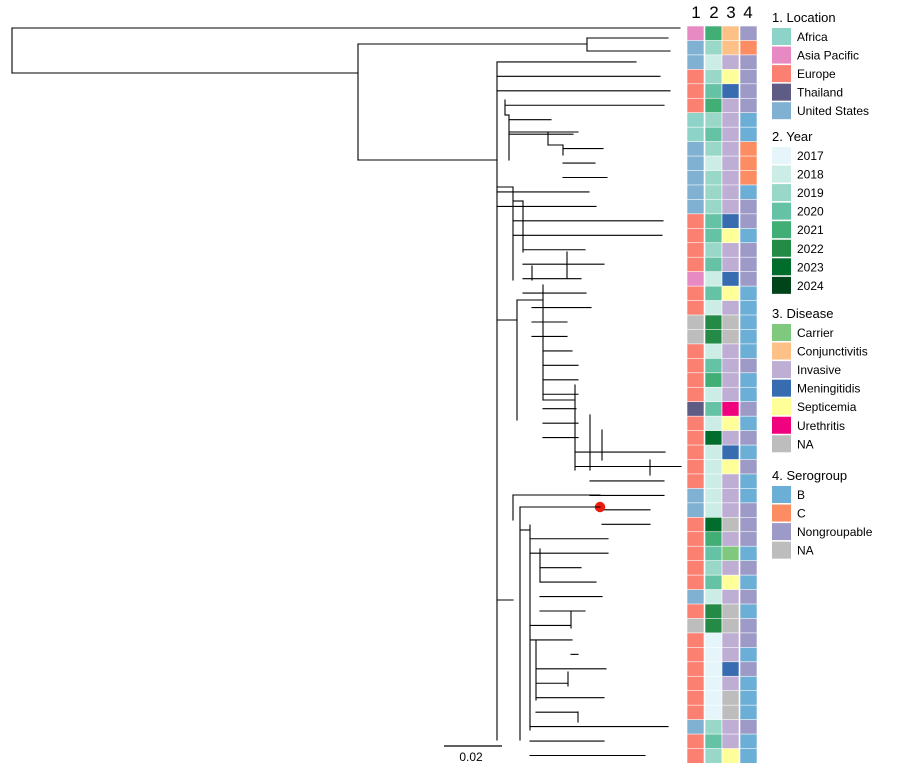 This screenshot has width=900, height=771. I want to click on legend-label: Nongroupable, so click(835, 532).